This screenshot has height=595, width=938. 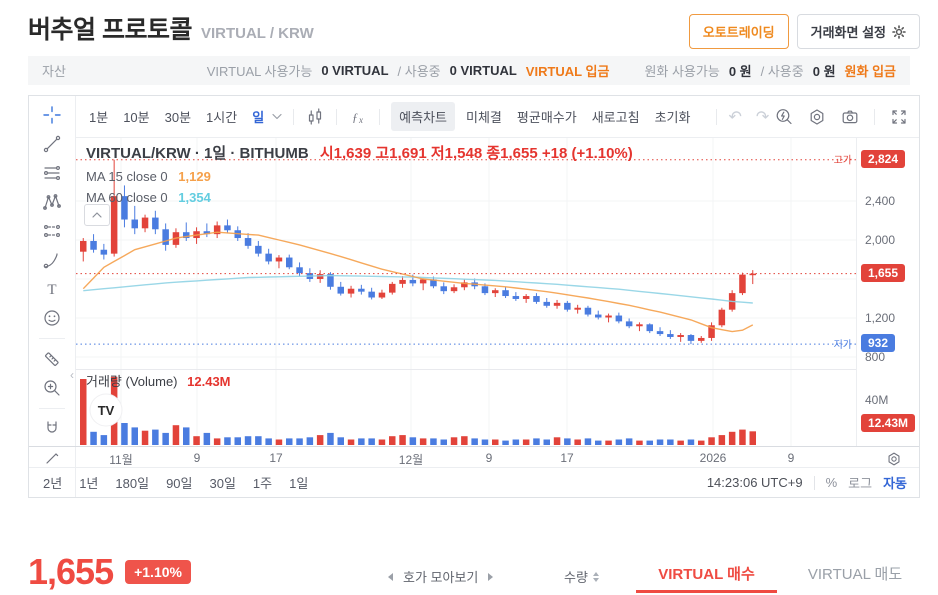 What do you see at coordinates (259, 71) in the screenshot?
I see `virtual-available-label: VIRTUAL 사용가능` at bounding box center [259, 71].